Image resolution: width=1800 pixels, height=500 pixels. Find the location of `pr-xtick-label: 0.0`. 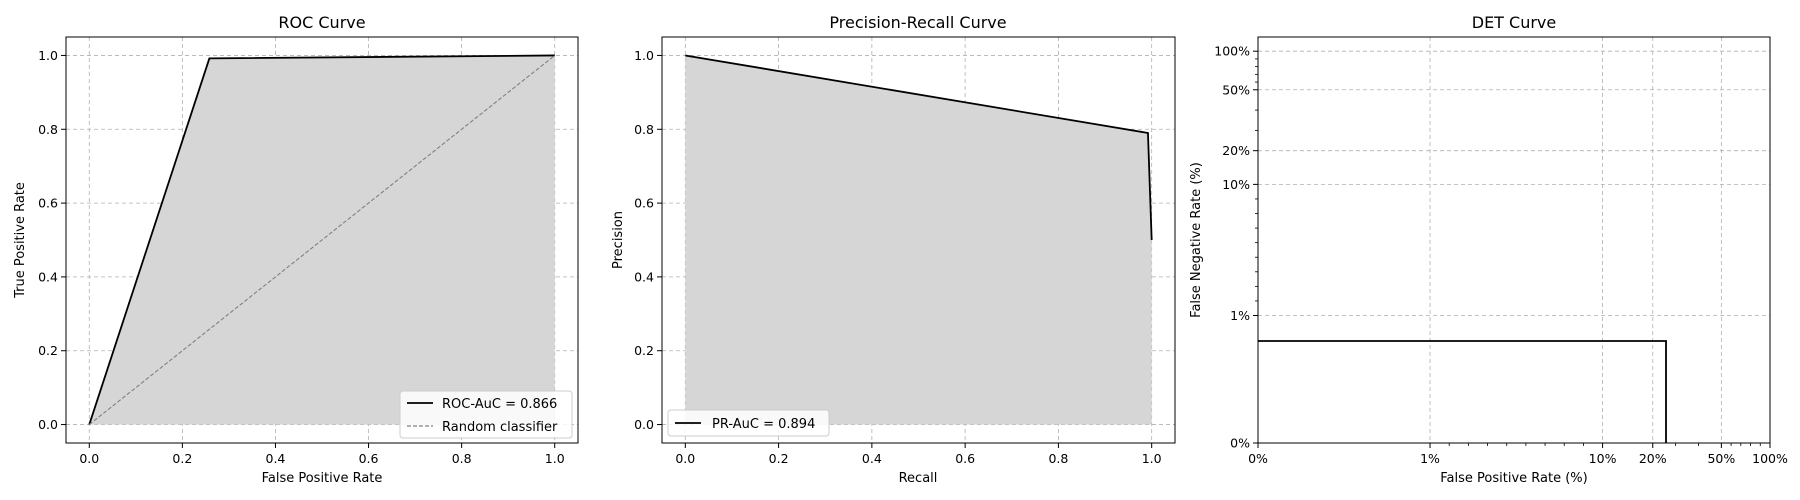

pr-xtick-label: 0.0 is located at coordinates (685, 458).